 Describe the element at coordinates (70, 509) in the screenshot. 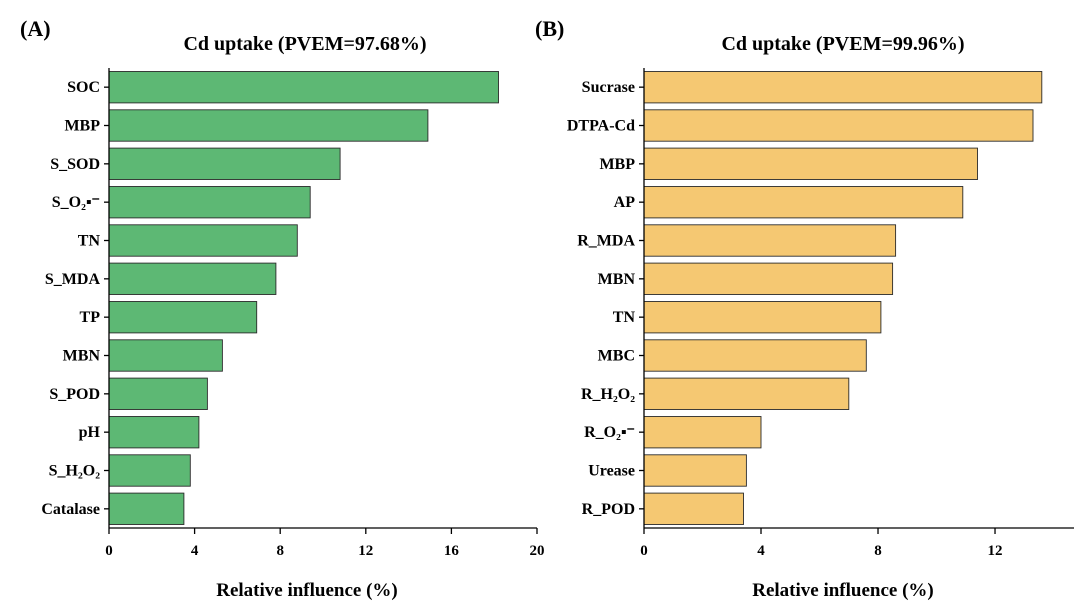

I see `category-label: Catalase` at that location.